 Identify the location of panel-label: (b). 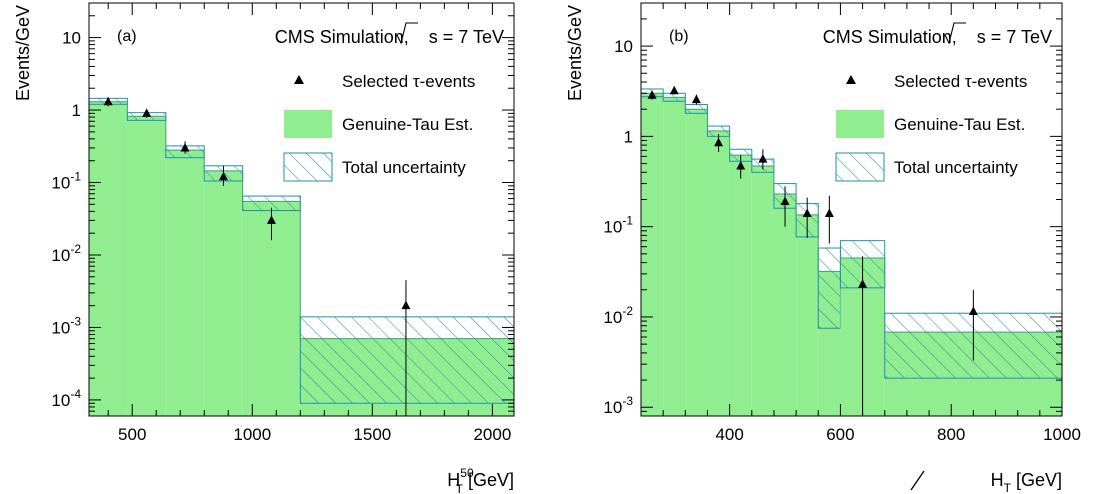
(679, 36).